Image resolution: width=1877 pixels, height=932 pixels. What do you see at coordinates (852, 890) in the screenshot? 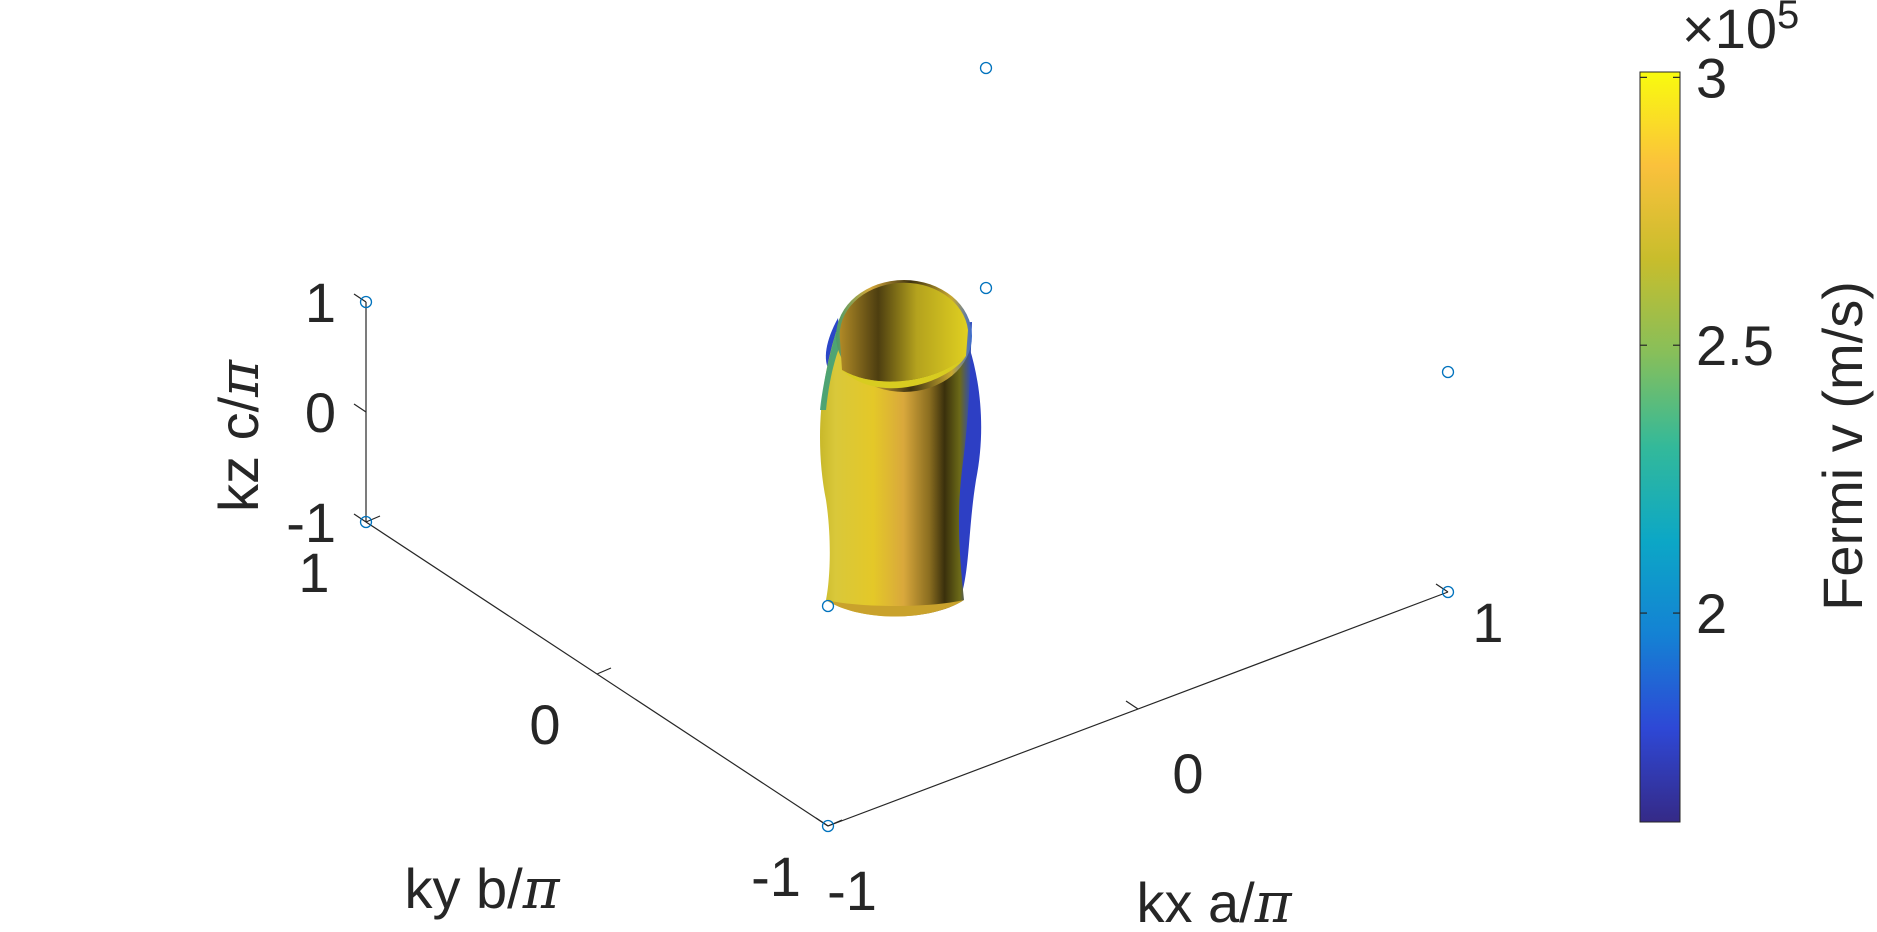
I see `x-tick-label: -1` at bounding box center [852, 890].